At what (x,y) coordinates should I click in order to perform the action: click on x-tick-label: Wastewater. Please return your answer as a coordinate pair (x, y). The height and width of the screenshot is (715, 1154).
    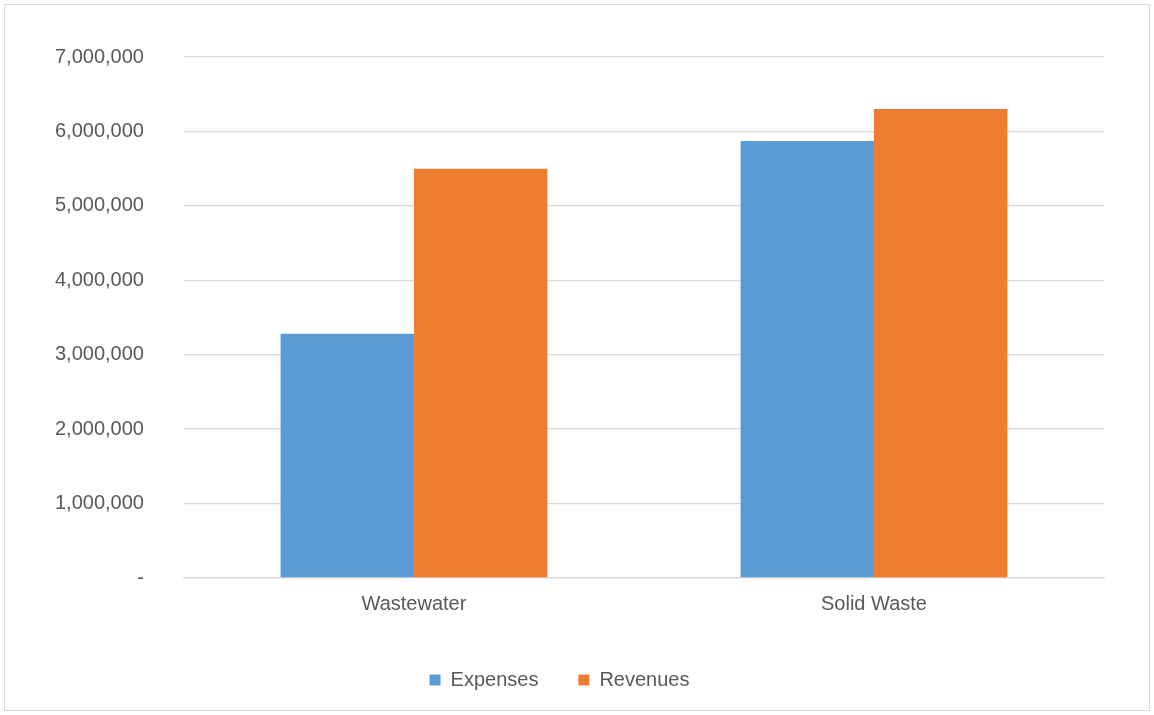
    Looking at the image, I should click on (414, 602).